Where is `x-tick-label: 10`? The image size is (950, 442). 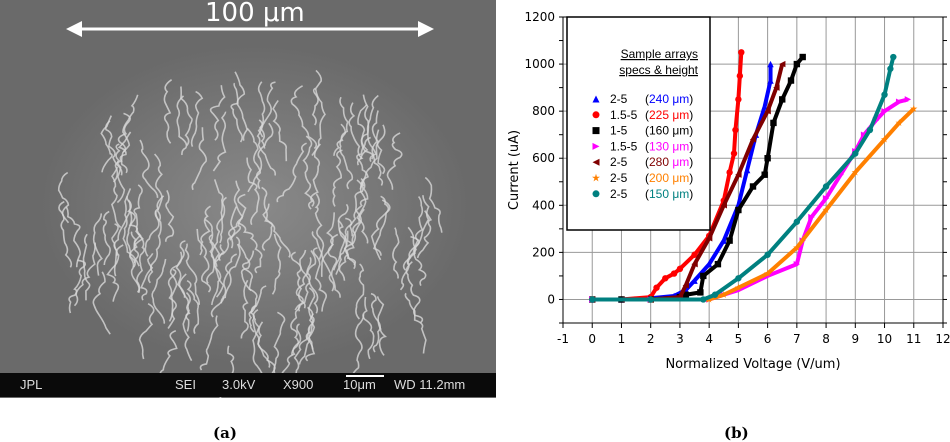
x-tick-label: 10 is located at coordinates (884, 339).